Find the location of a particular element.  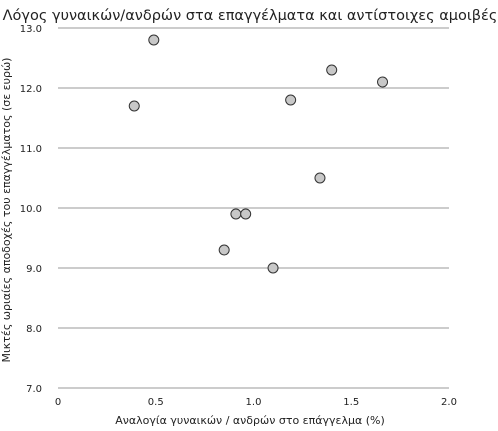

y-tick-label: 7.0 is located at coordinates (34, 389).